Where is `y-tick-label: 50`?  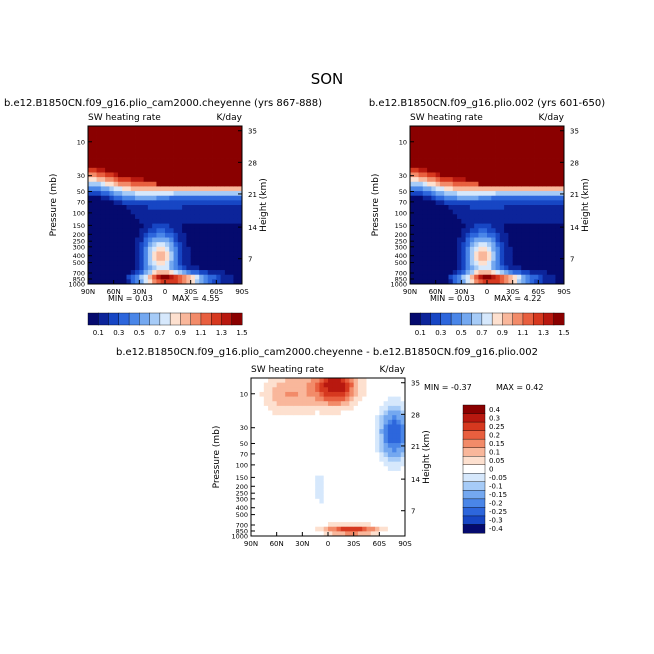
y-tick-label: 50 is located at coordinates (244, 444).